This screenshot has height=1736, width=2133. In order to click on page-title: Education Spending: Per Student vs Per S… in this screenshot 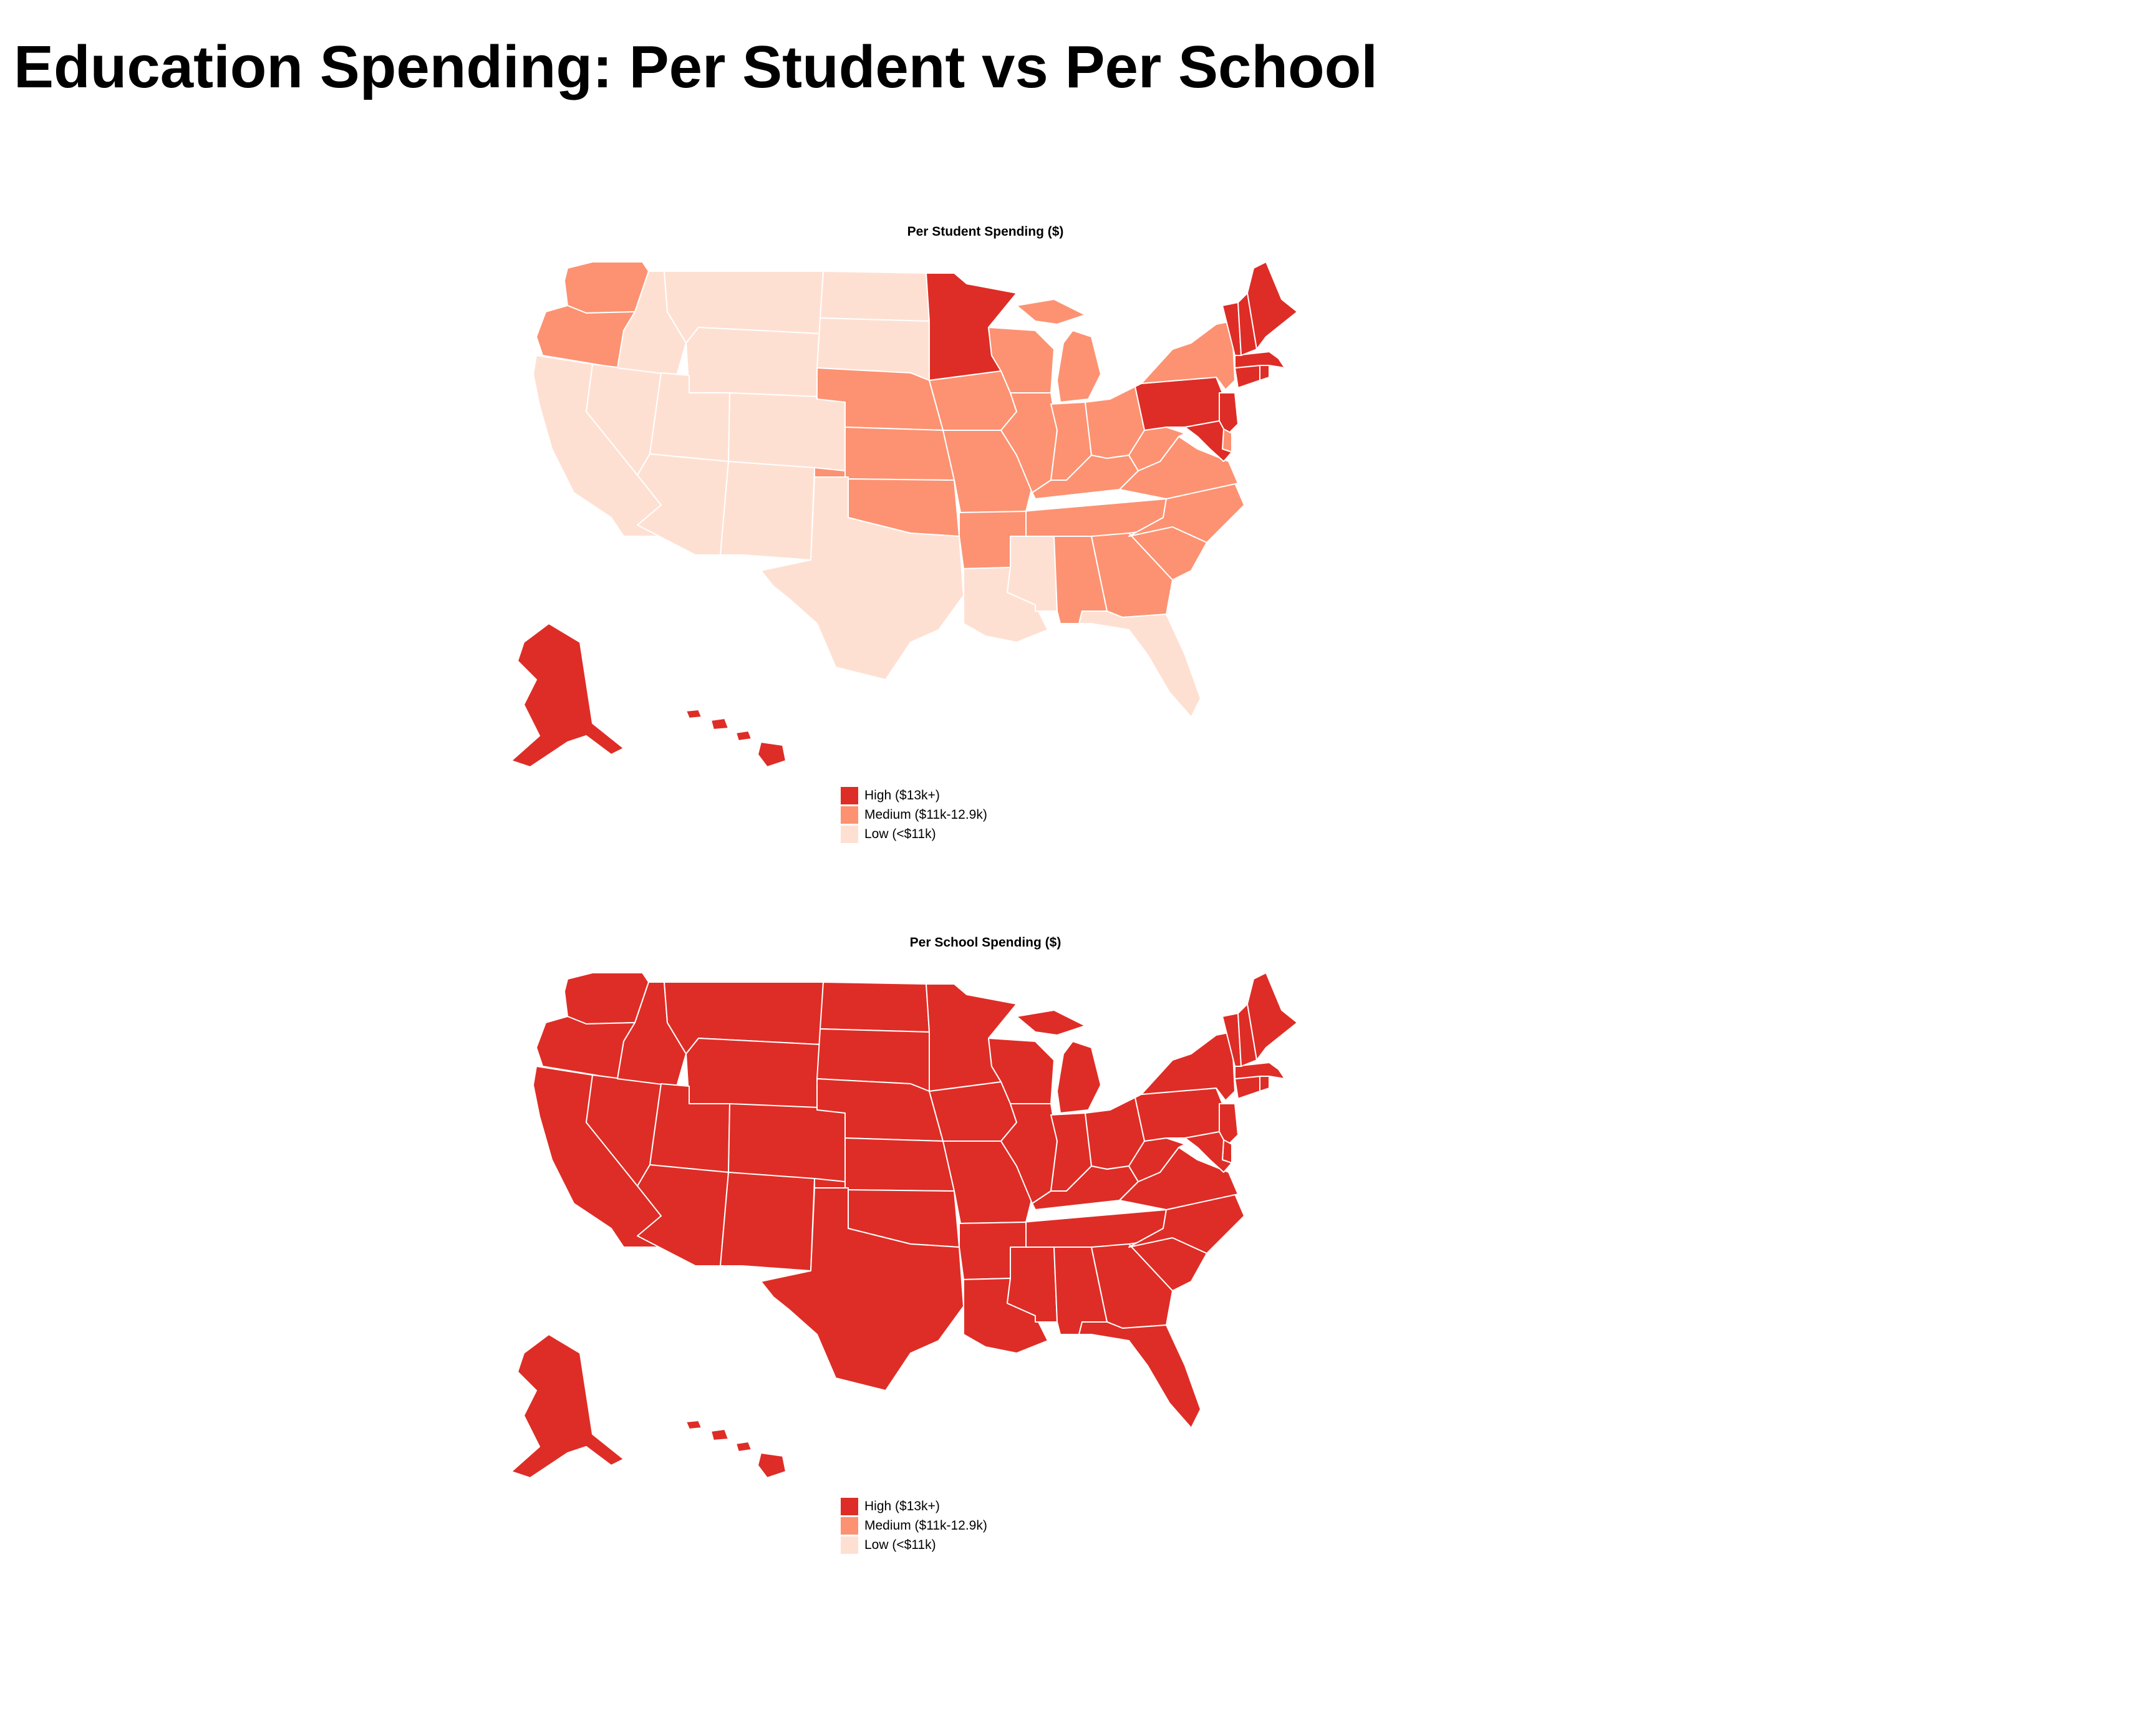, I will do `click(696, 67)`.